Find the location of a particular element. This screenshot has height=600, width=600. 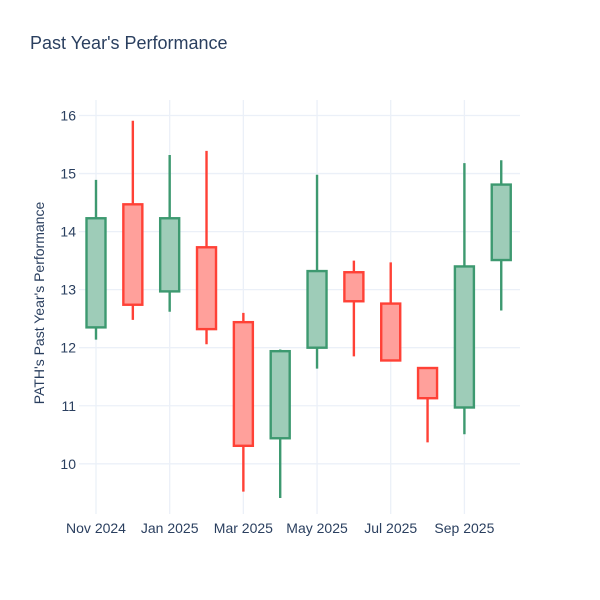

candlestick-feb-2025 is located at coordinates (206, 247).